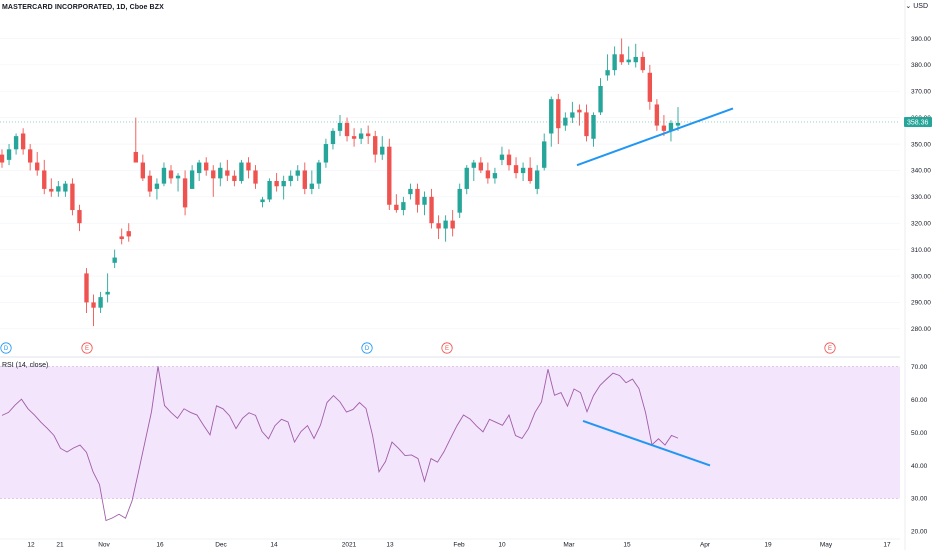  I want to click on currency-selector: ⌄ USD, so click(916, 6).